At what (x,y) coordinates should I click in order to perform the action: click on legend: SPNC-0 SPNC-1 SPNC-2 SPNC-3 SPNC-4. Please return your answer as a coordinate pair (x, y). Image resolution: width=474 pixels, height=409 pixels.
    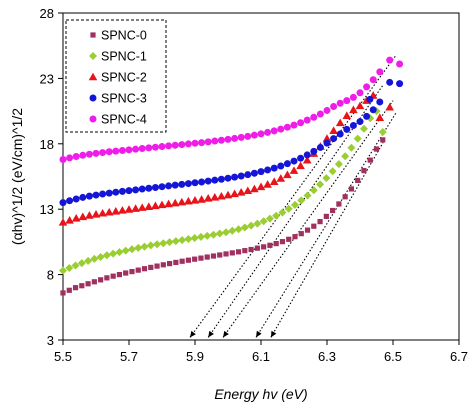
    Looking at the image, I should click on (116, 76).